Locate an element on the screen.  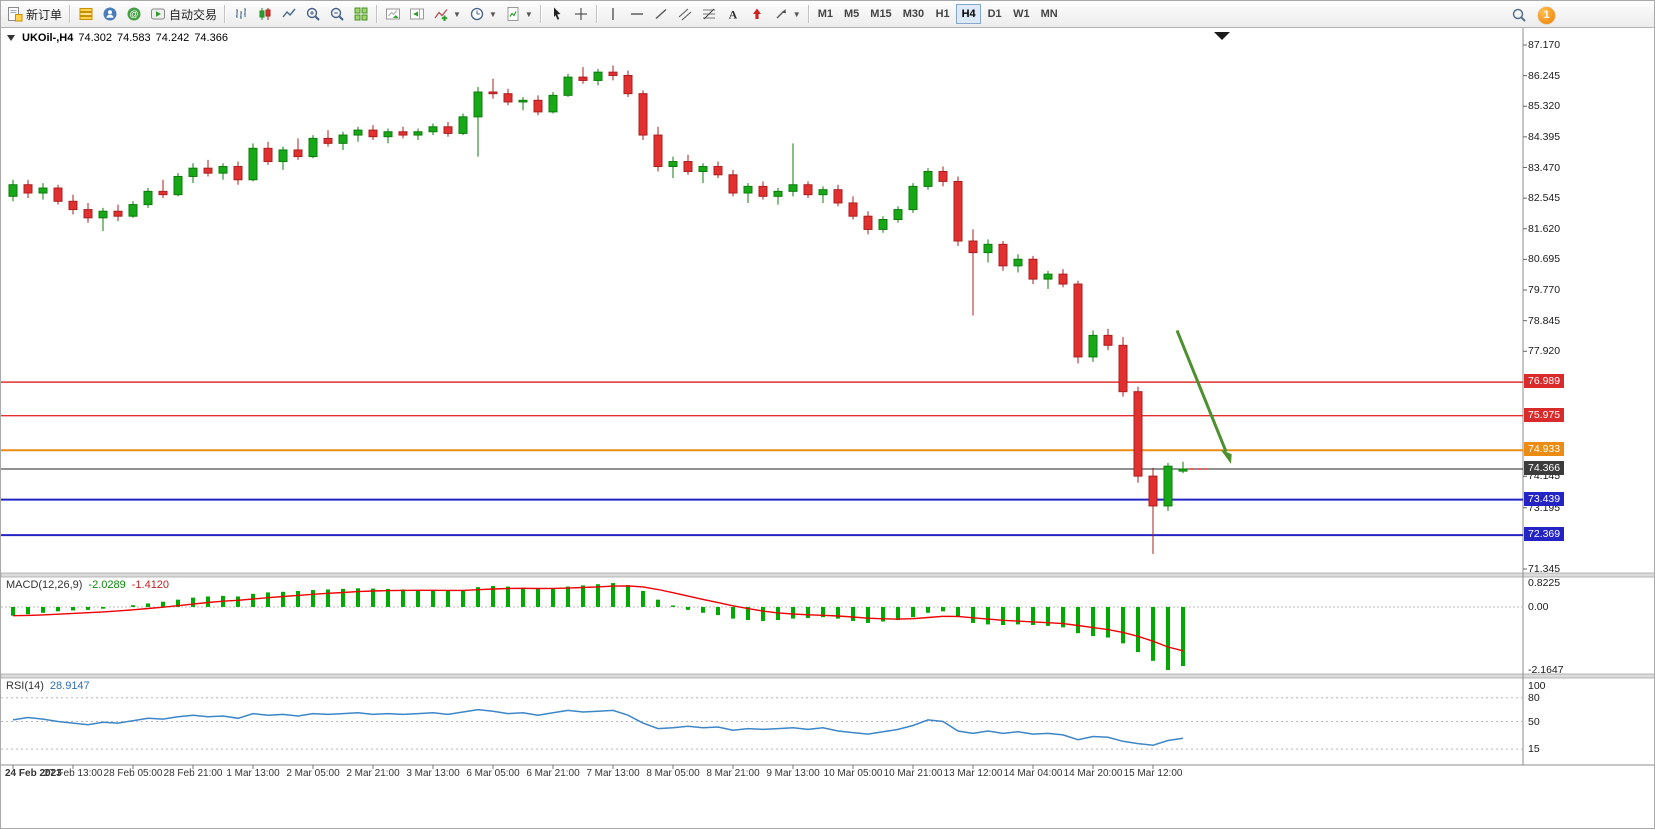
bar-chart-icon is located at coordinates (241, 13).